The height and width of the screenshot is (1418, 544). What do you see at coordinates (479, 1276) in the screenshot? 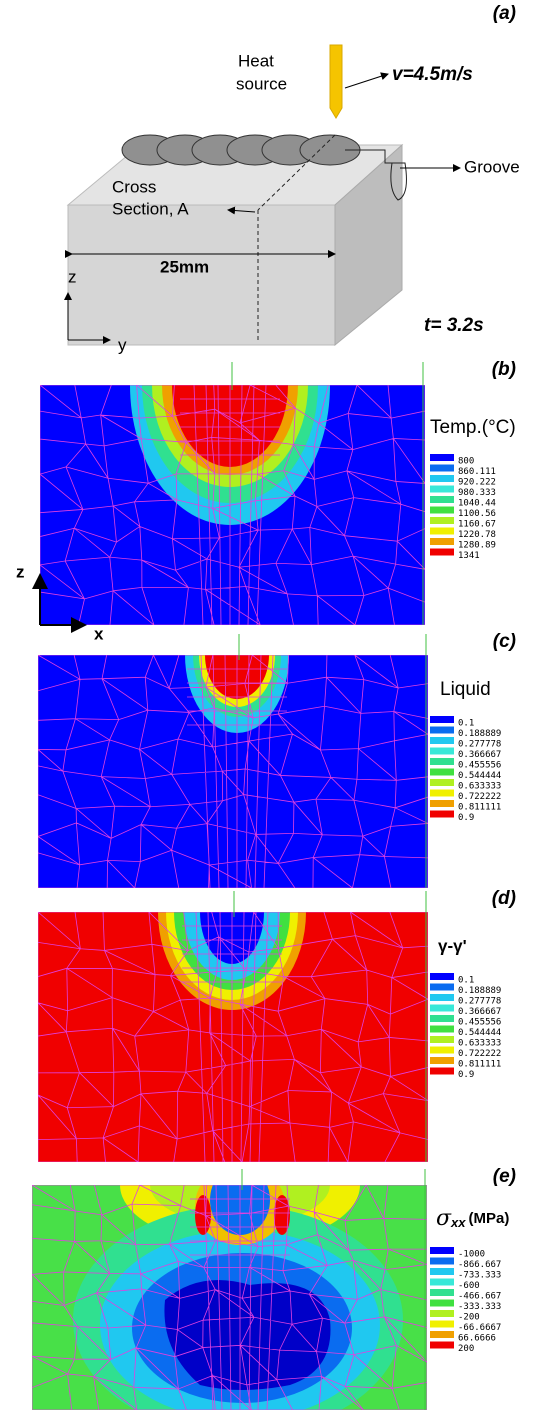
I see `legend-label: -733.333` at bounding box center [479, 1276].